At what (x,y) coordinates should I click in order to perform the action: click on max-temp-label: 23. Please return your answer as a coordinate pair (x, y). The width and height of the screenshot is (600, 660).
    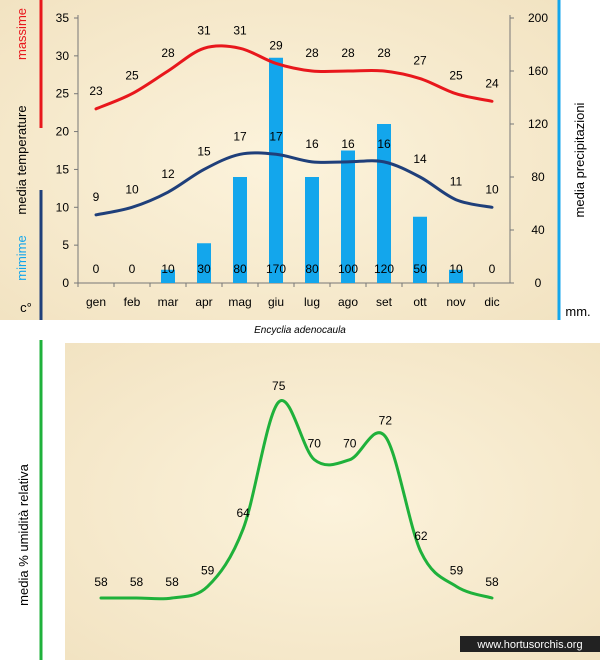
    Looking at the image, I should click on (96, 91).